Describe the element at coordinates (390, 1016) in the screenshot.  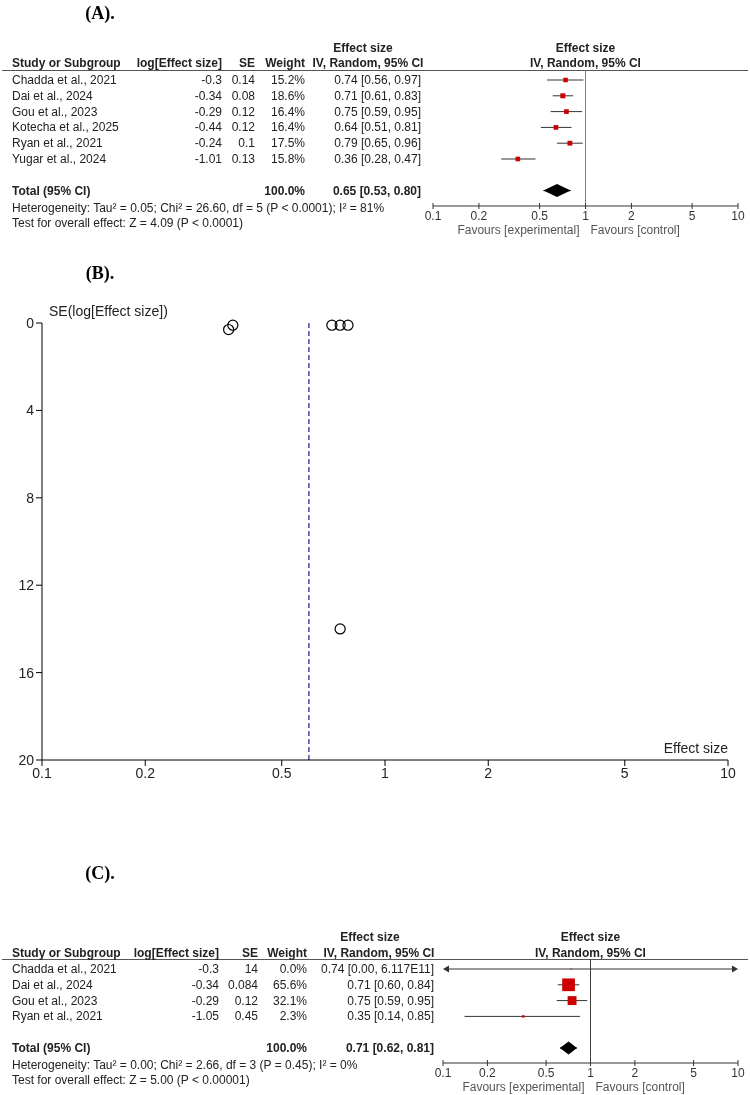
I see `data-label: 0.35 [0.14, 0.85]` at that location.